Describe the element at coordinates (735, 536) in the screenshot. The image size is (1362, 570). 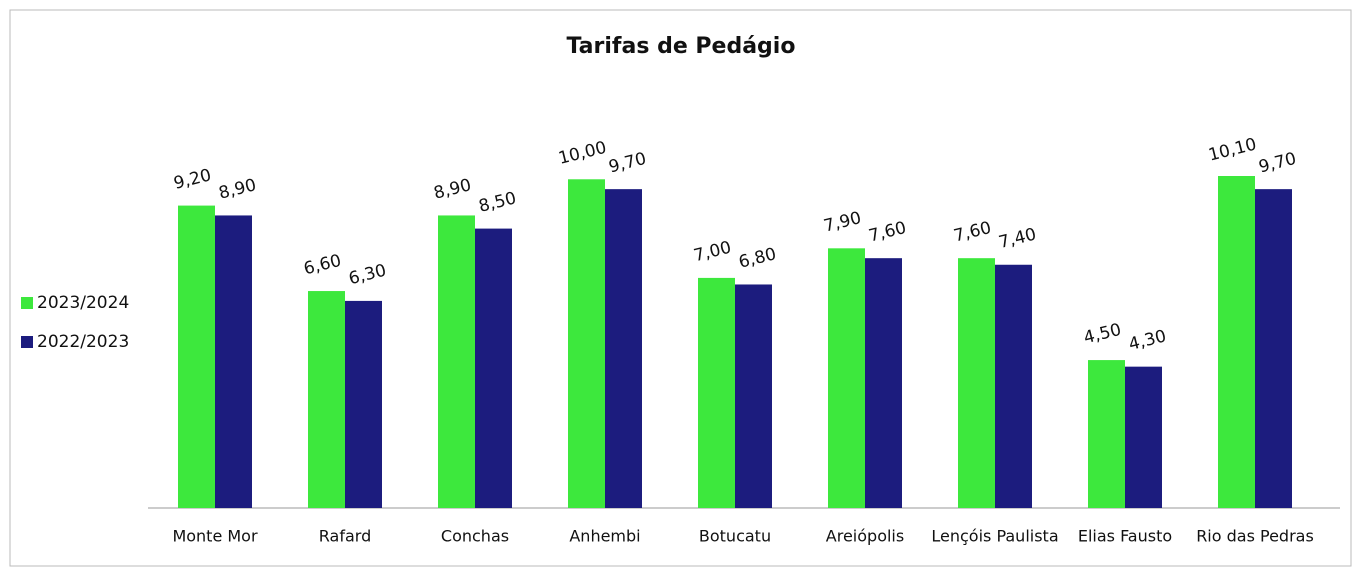
I see `x-tick-label: Botucatu` at that location.